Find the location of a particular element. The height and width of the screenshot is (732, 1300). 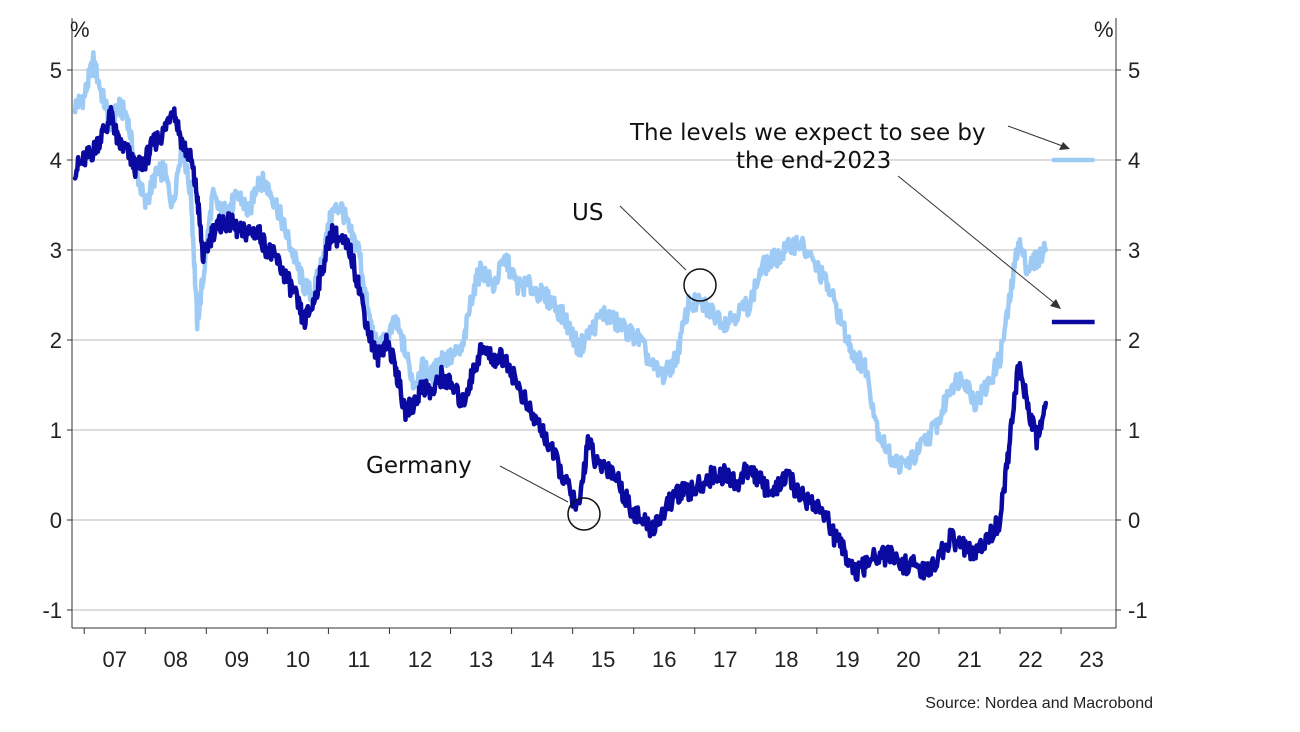

expect-label-line1: The levels we expect to see by is located at coordinates (807, 133).